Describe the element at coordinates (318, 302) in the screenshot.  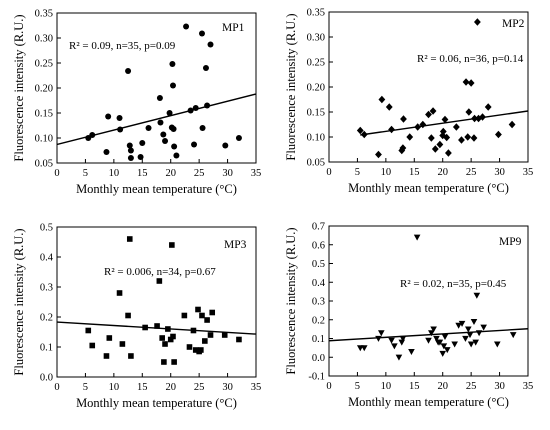
I see `y-tick-label: 0.3` at that location.